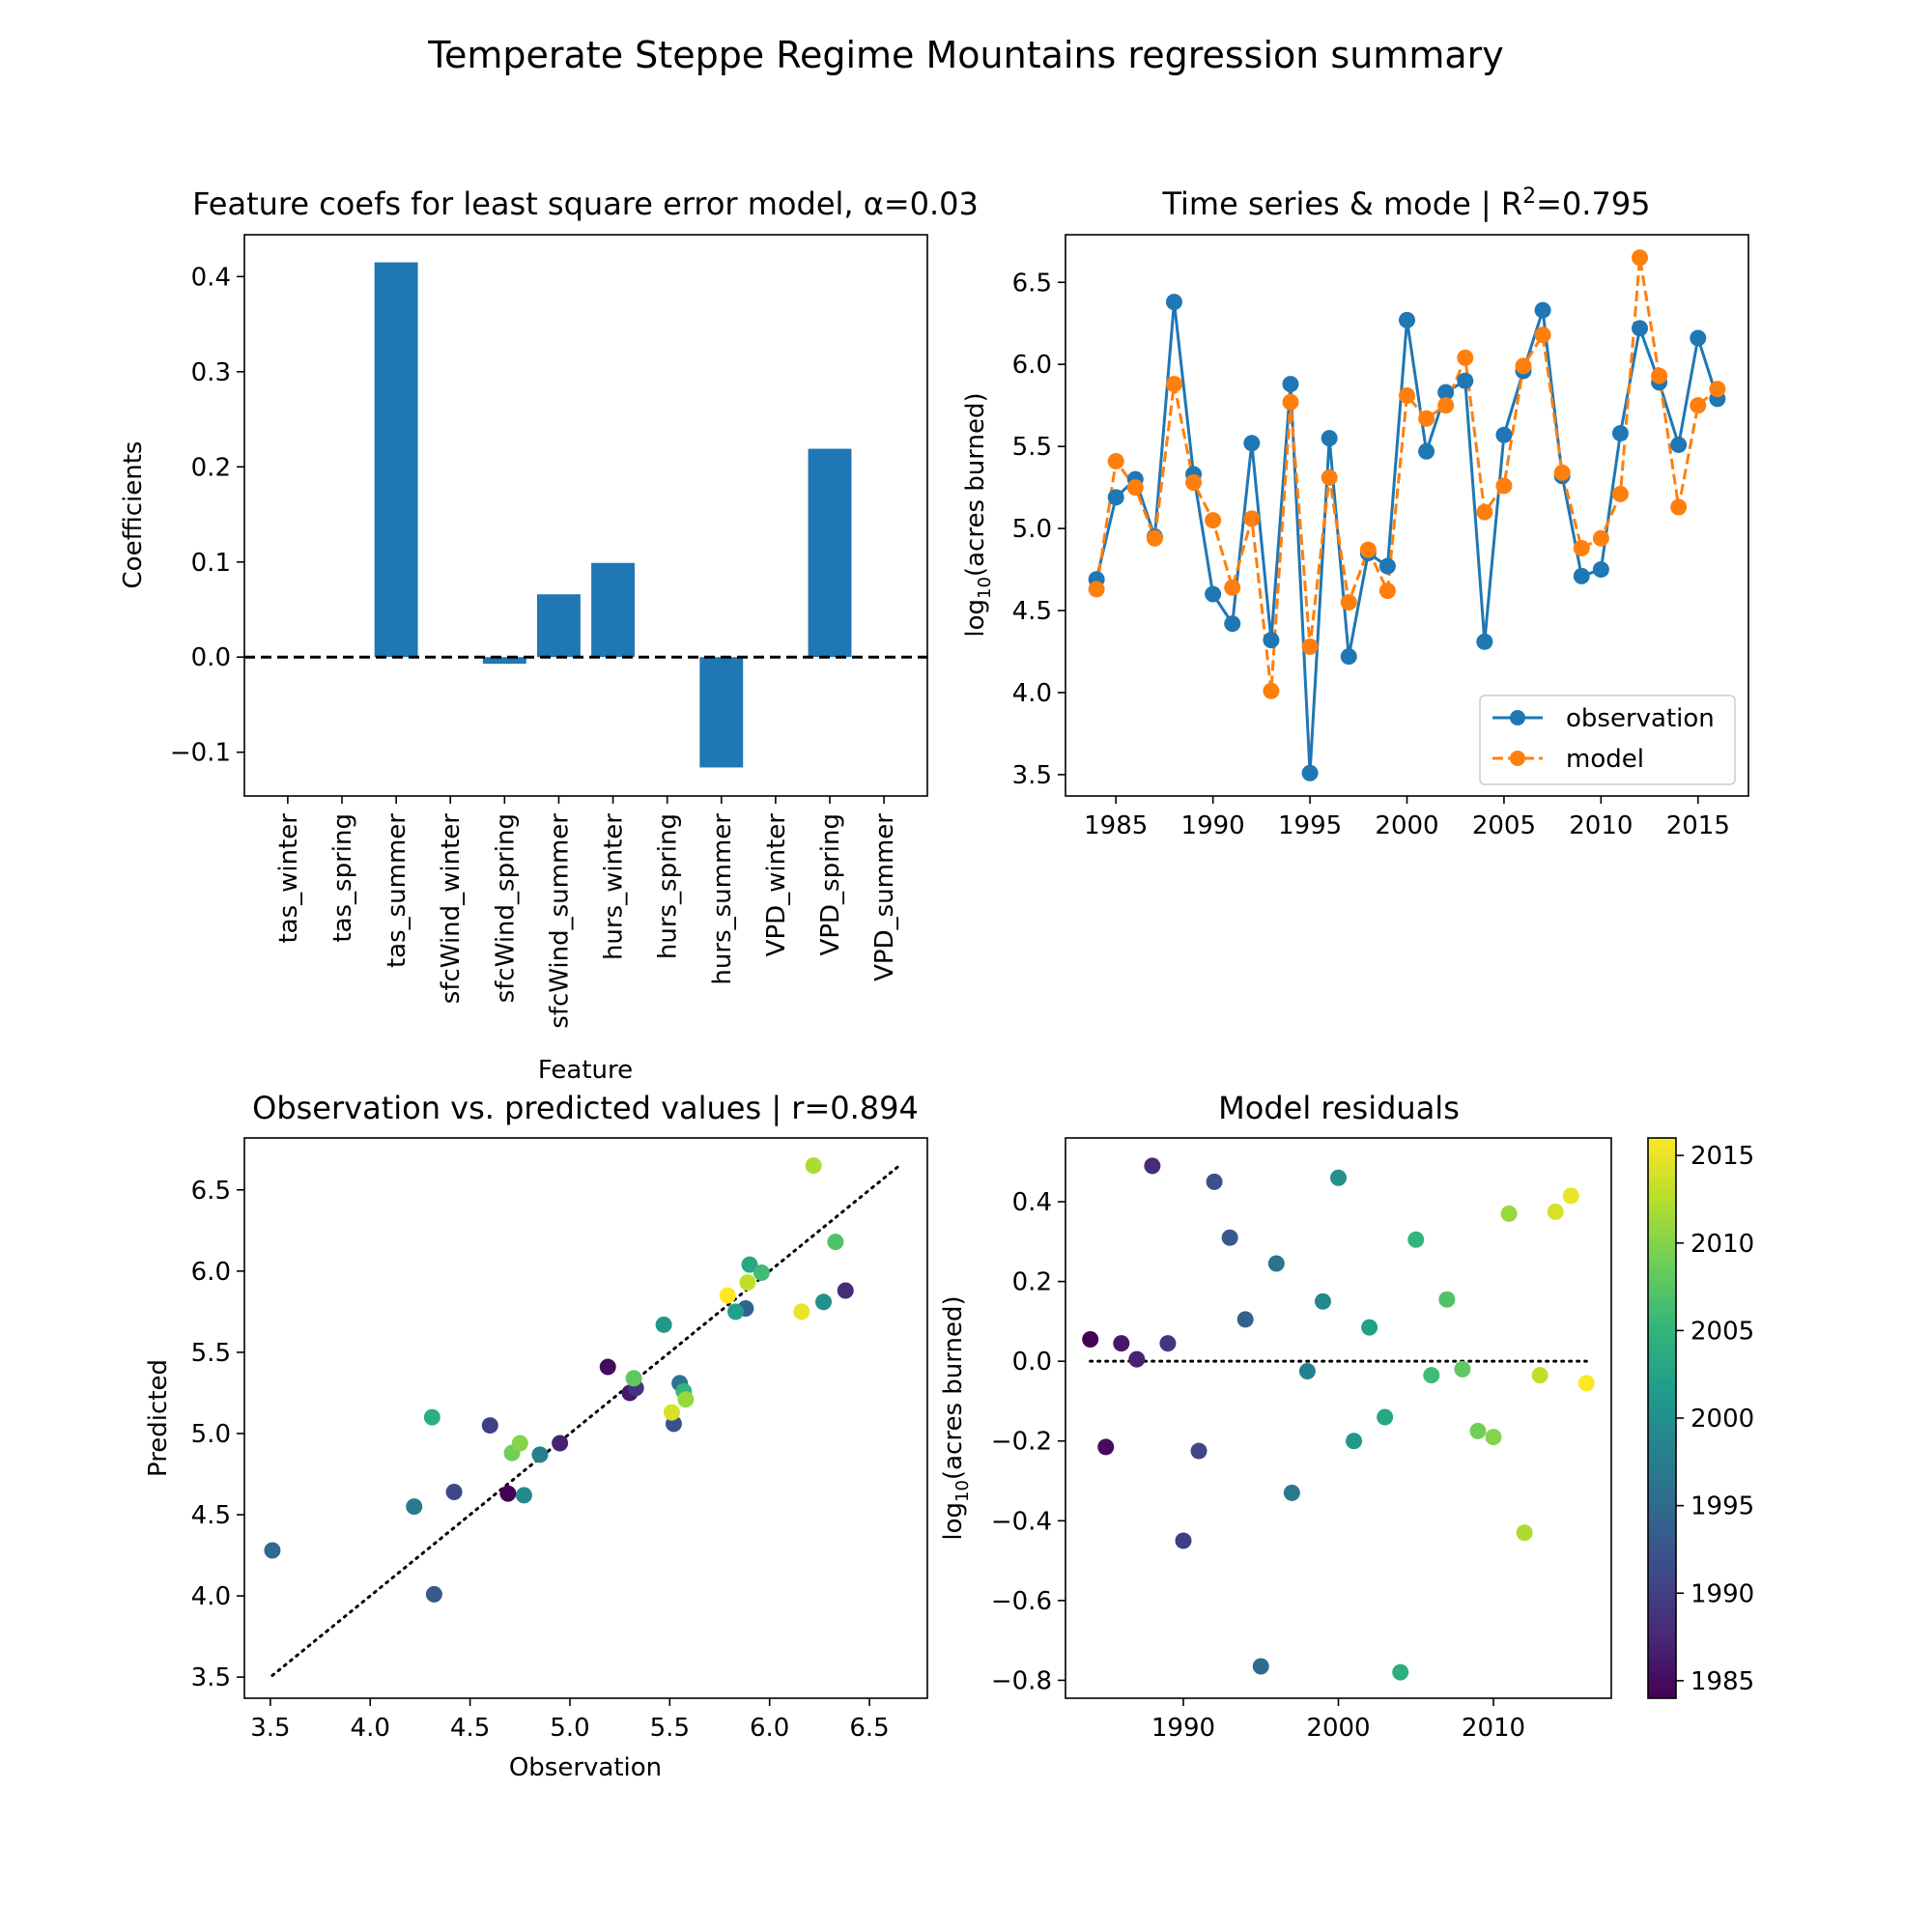 The image size is (1932, 1932). I want to click on legend-observation-marker, so click(1517, 717).